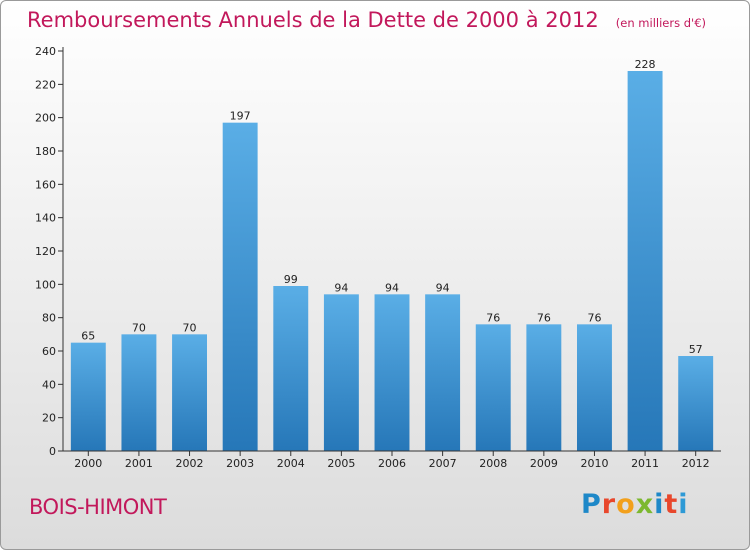 This screenshot has height=550, width=750. Describe the element at coordinates (696, 403) in the screenshot. I see `bar-2012` at that location.